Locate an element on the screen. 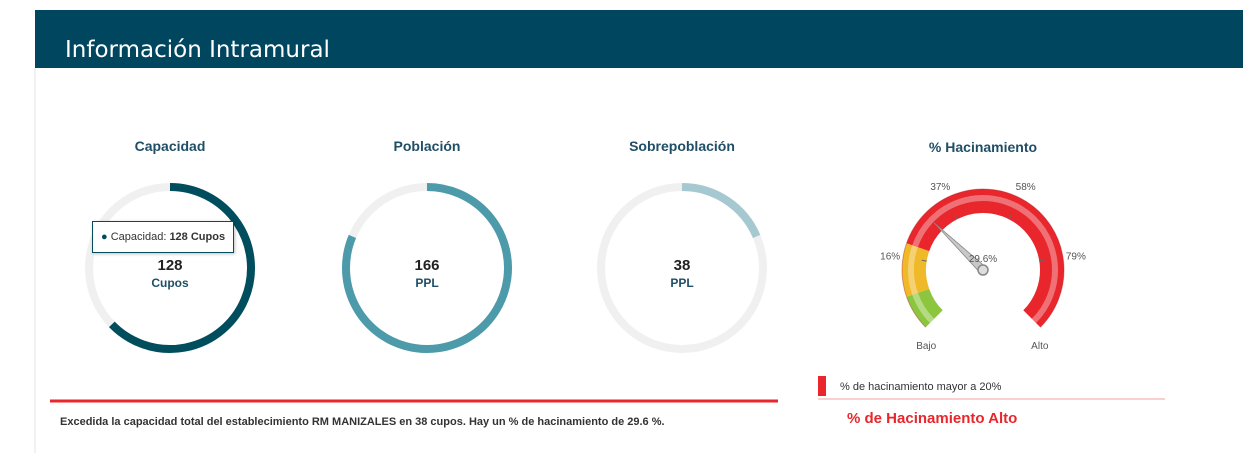 Image resolution: width=1243 pixels, height=453 pixels. donut-title: Sobrepoblación is located at coordinates (682, 146).